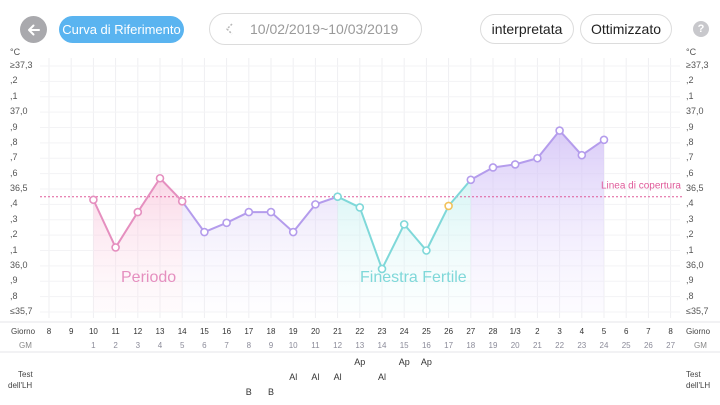 The height and width of the screenshot is (405, 720). I want to click on cycle-day-label: 25, so click(626, 345).